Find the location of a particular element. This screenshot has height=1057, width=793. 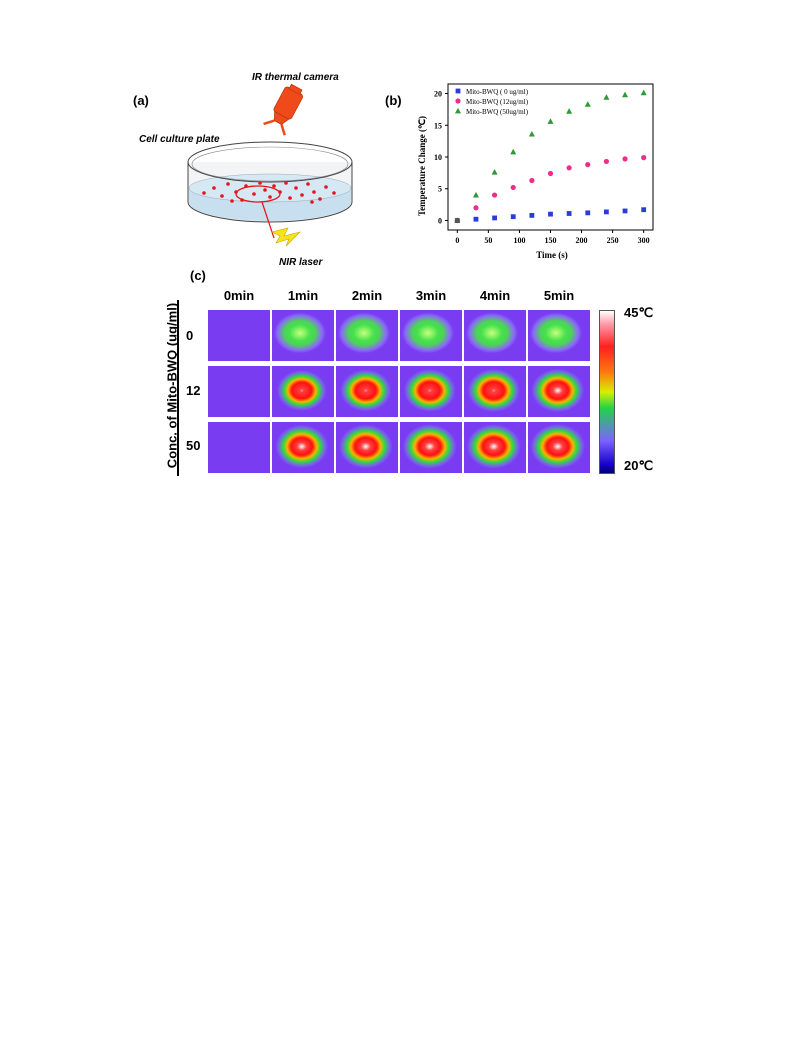

setup-diagram is located at coordinates (270, 165).